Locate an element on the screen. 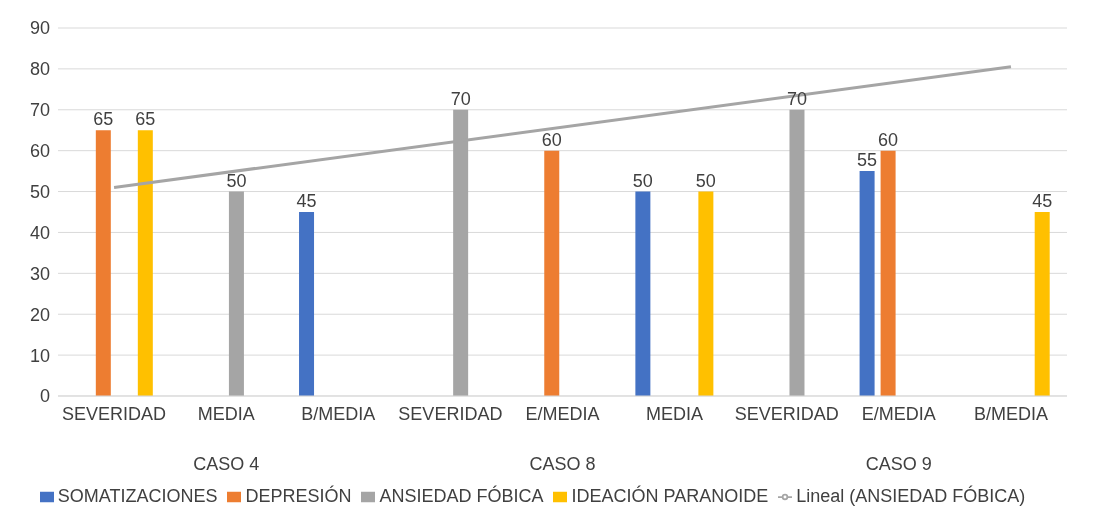  legend-label: DEPRESIÓN is located at coordinates (298, 496).